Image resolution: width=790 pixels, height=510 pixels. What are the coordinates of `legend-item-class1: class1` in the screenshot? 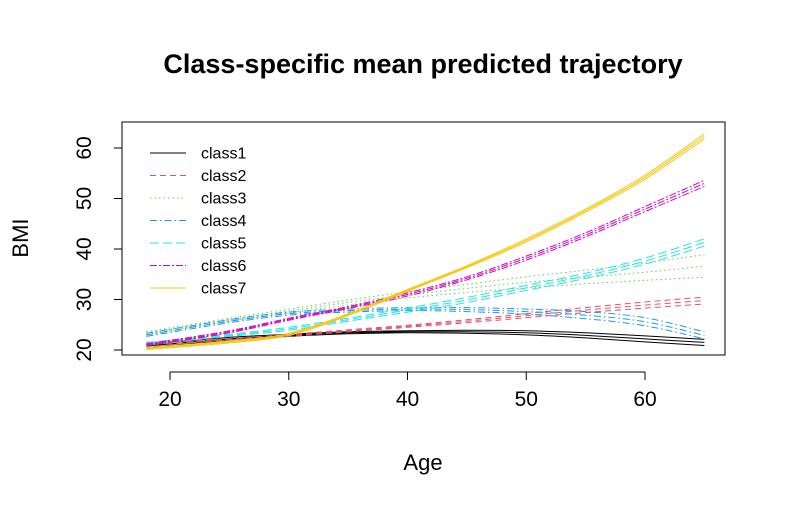 It's located at (198, 154).